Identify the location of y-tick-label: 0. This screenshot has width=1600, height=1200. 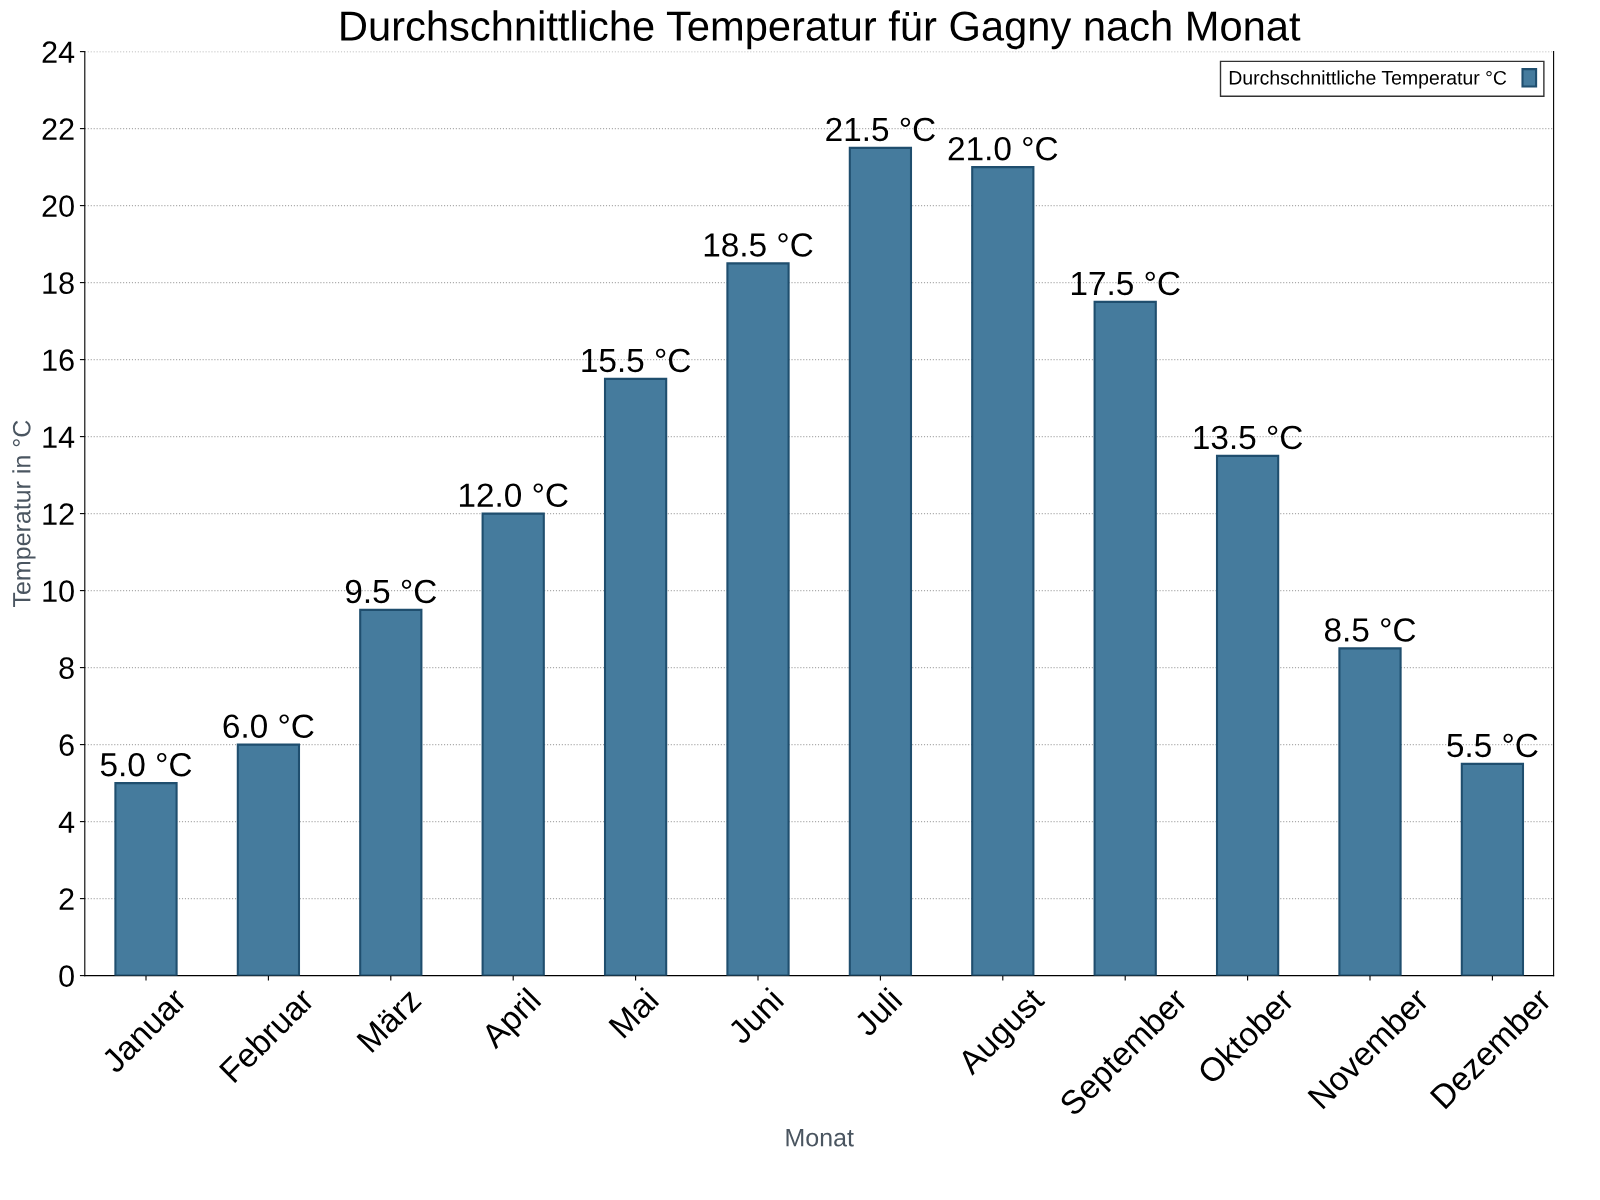
(66, 976).